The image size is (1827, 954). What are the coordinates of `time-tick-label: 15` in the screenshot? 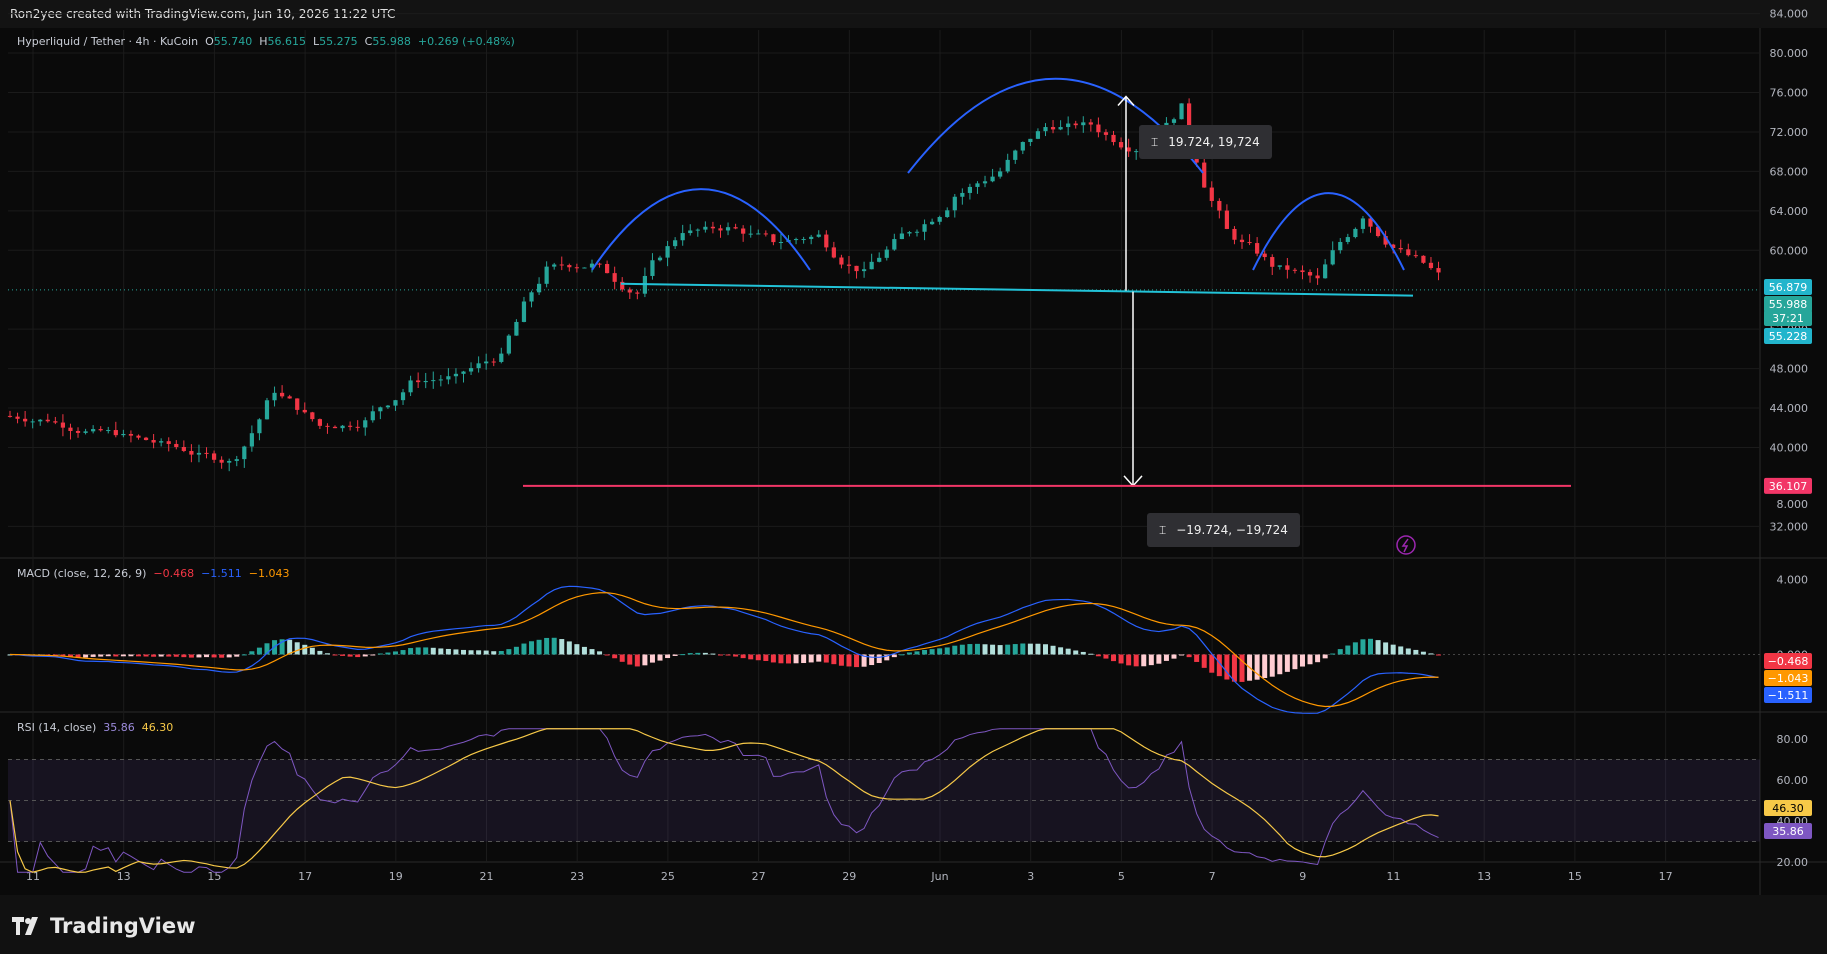 It's located at (214, 876).